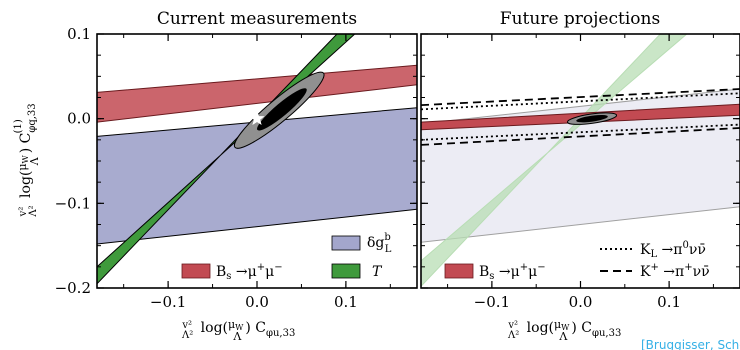 Image resolution: width=740 pixels, height=350 pixels. Describe the element at coordinates (577, 261) in the screenshot. I see `right-legend: Bs →μ+μ− KL →π0νν̄ K+ →π+νν̄` at that location.